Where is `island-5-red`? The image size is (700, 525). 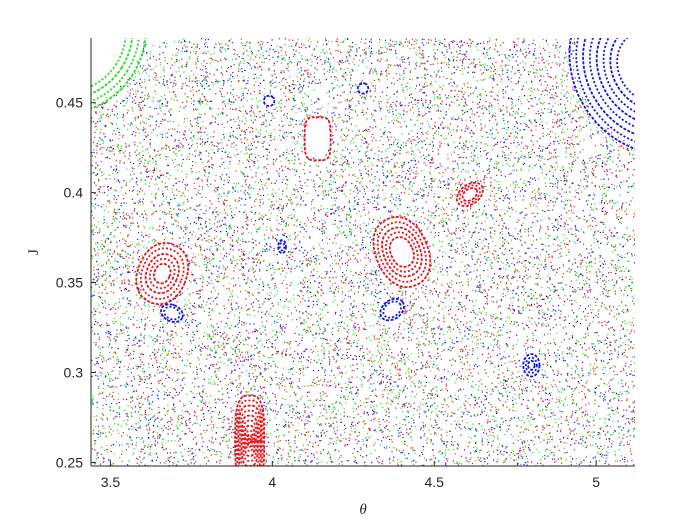 island-5-red is located at coordinates (162, 274).